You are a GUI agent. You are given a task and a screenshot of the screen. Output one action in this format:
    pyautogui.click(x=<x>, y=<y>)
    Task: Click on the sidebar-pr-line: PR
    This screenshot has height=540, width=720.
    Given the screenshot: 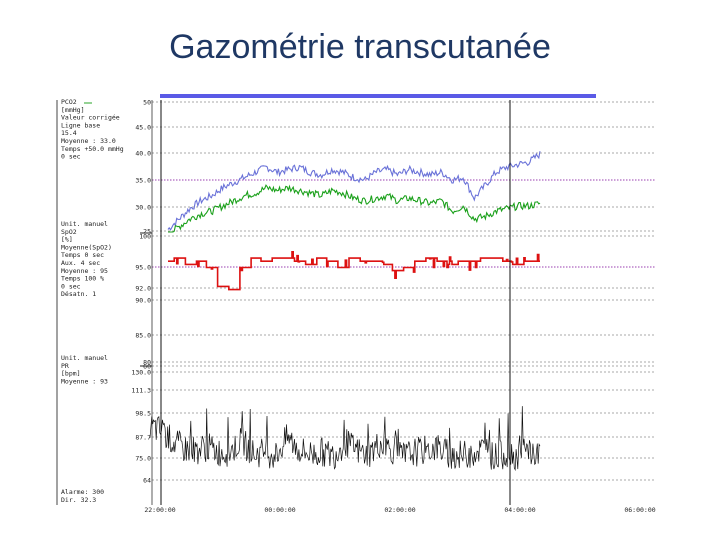 What is the action you would take?
    pyautogui.click(x=65, y=366)
    